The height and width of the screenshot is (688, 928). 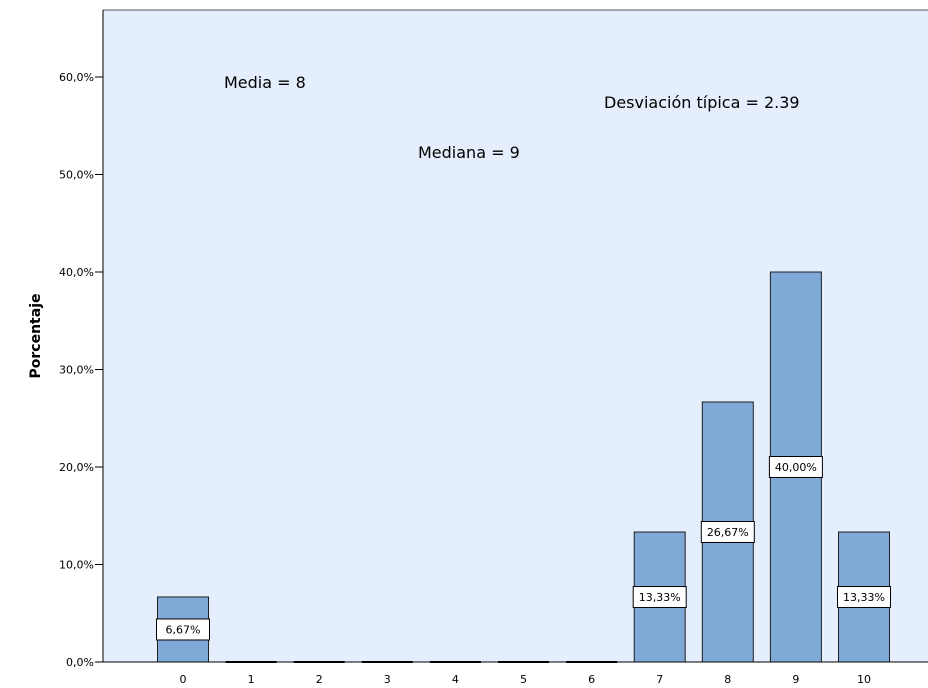 I want to click on y-axis-label: Porcentaje, so click(x=36, y=336).